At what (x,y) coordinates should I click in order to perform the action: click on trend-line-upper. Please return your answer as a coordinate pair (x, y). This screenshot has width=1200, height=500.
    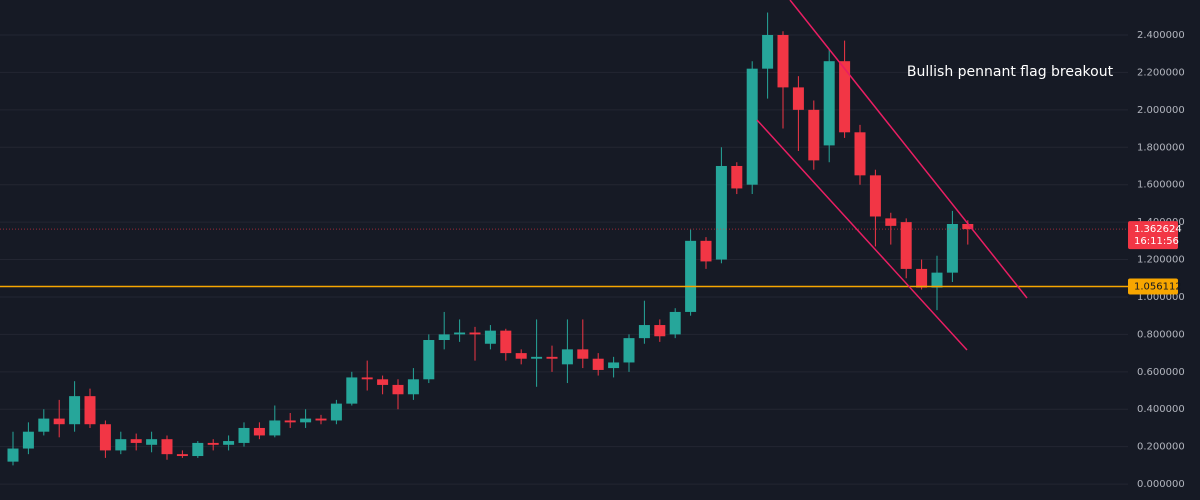
    Looking at the image, I should click on (908, 149).